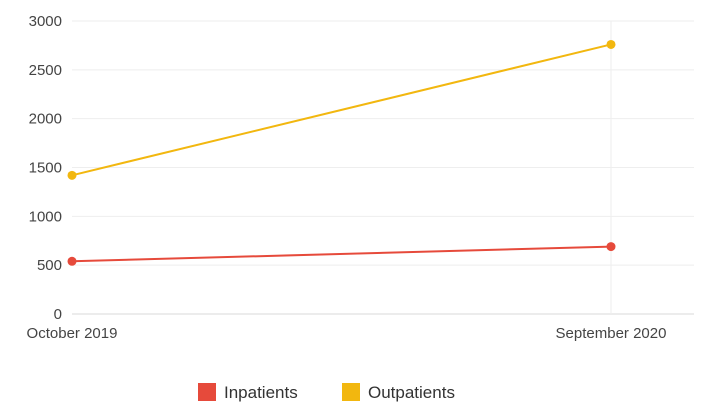  I want to click on y-axis: 0 500 1000 1500 2000 2500 3000, so click(45, 168).